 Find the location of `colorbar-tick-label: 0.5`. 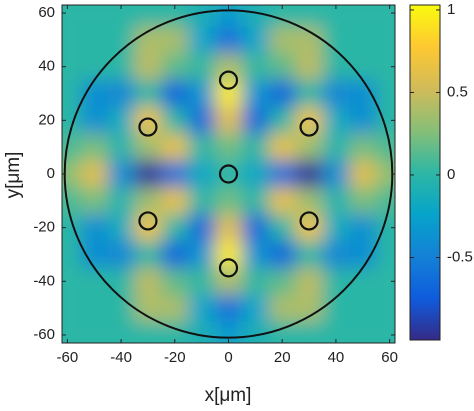

colorbar-tick-label: 0.5 is located at coordinates (457, 91).